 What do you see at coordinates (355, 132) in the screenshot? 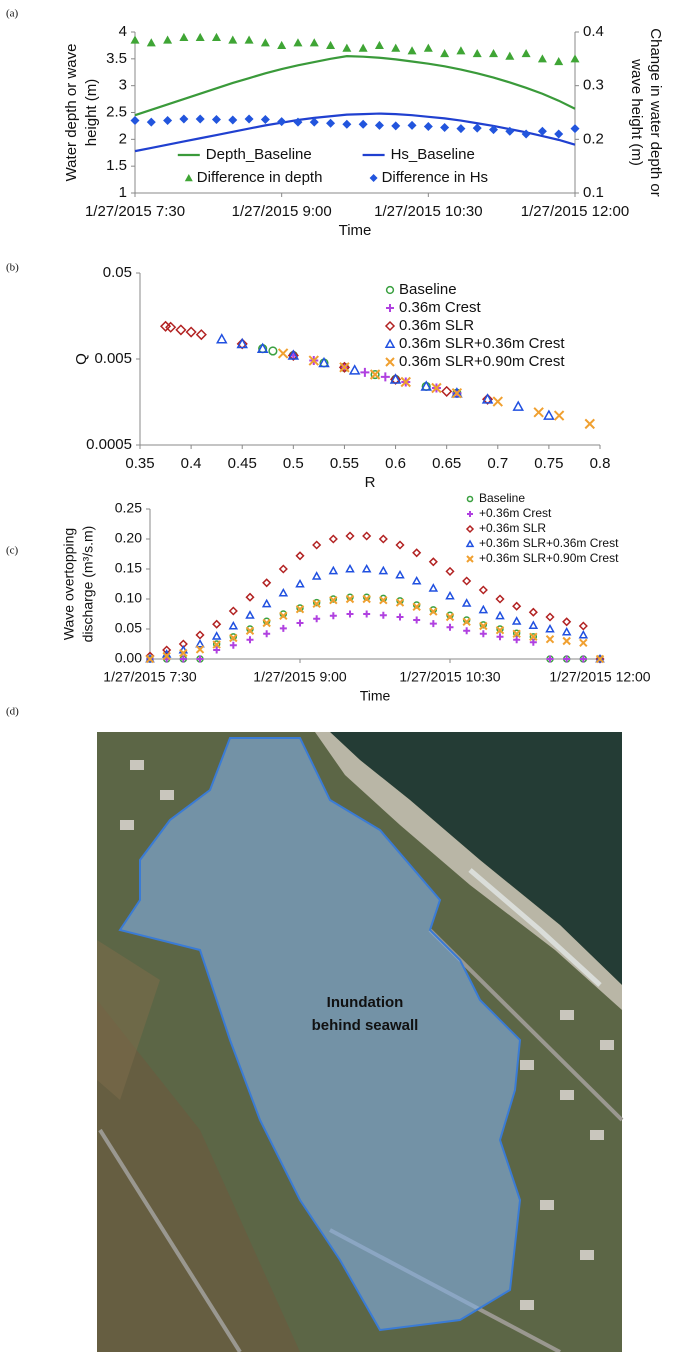
I see `line` at bounding box center [355, 132].